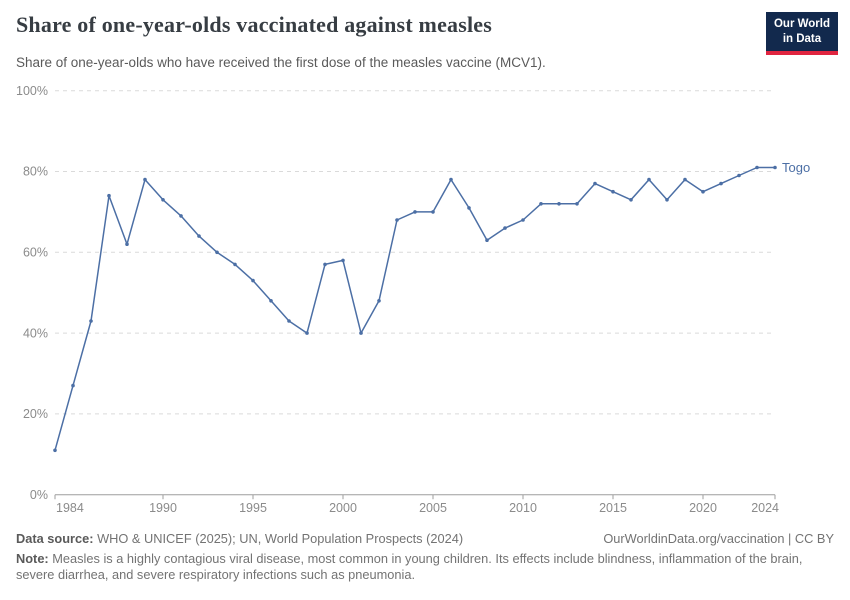 The image size is (850, 600). Describe the element at coordinates (523, 508) in the screenshot. I see `svg-text: 2010` at that location.